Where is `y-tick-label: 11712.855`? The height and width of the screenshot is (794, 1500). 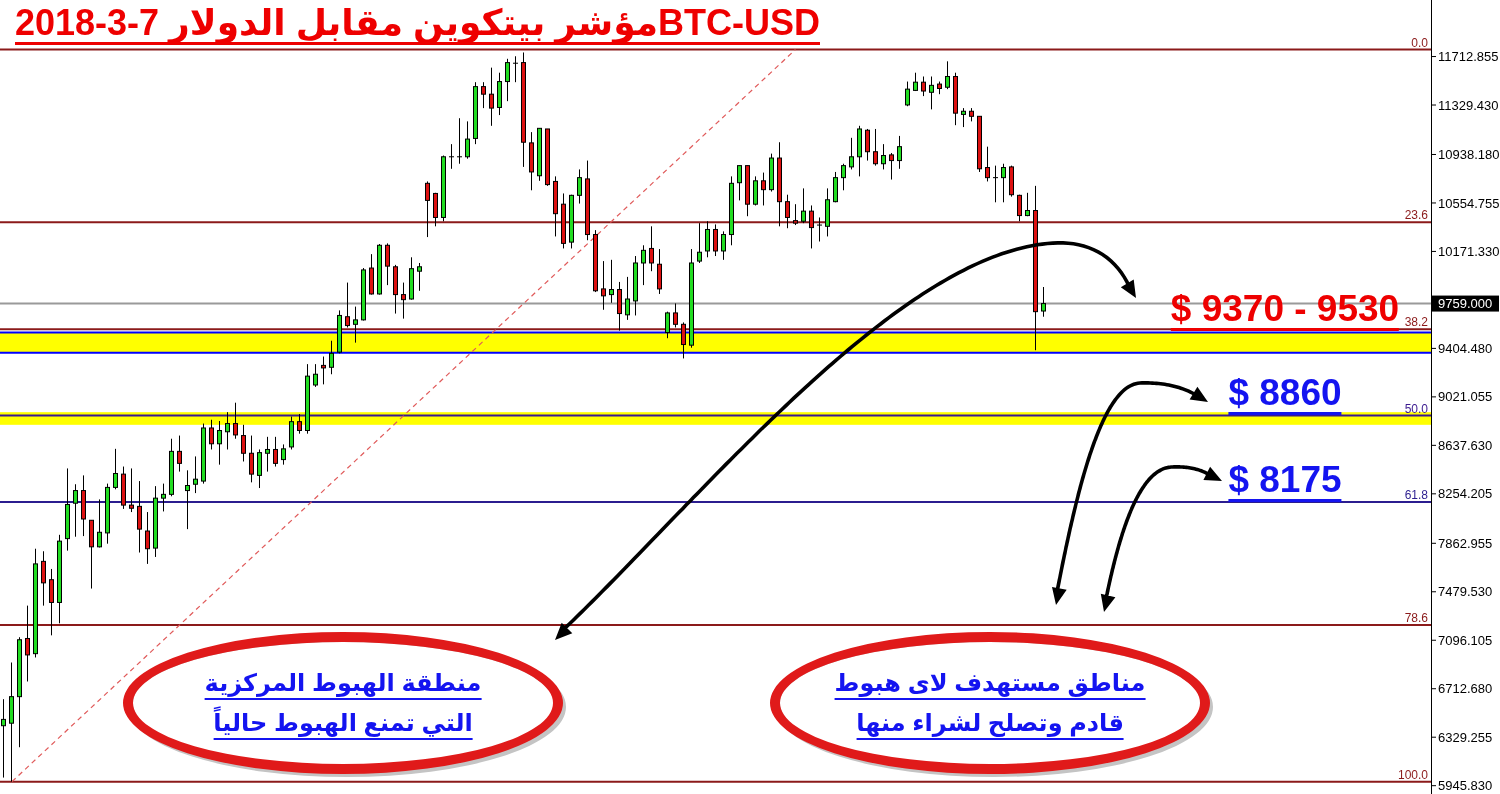 y-tick-label: 11712.855 is located at coordinates (1468, 57).